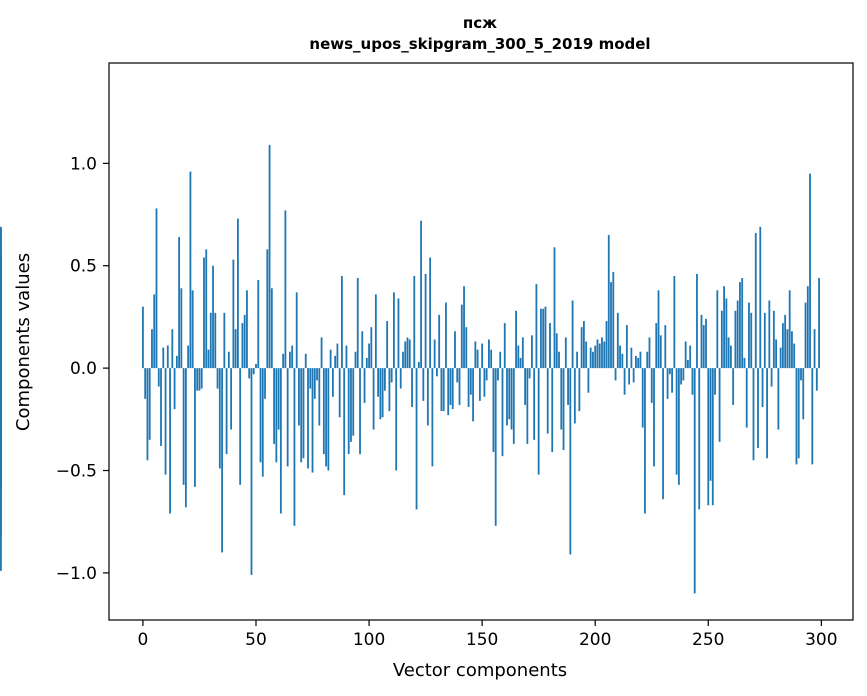 This screenshot has height=696, width=867. Describe the element at coordinates (480, 670) in the screenshot. I see `x-axis-label: Vector components` at that location.